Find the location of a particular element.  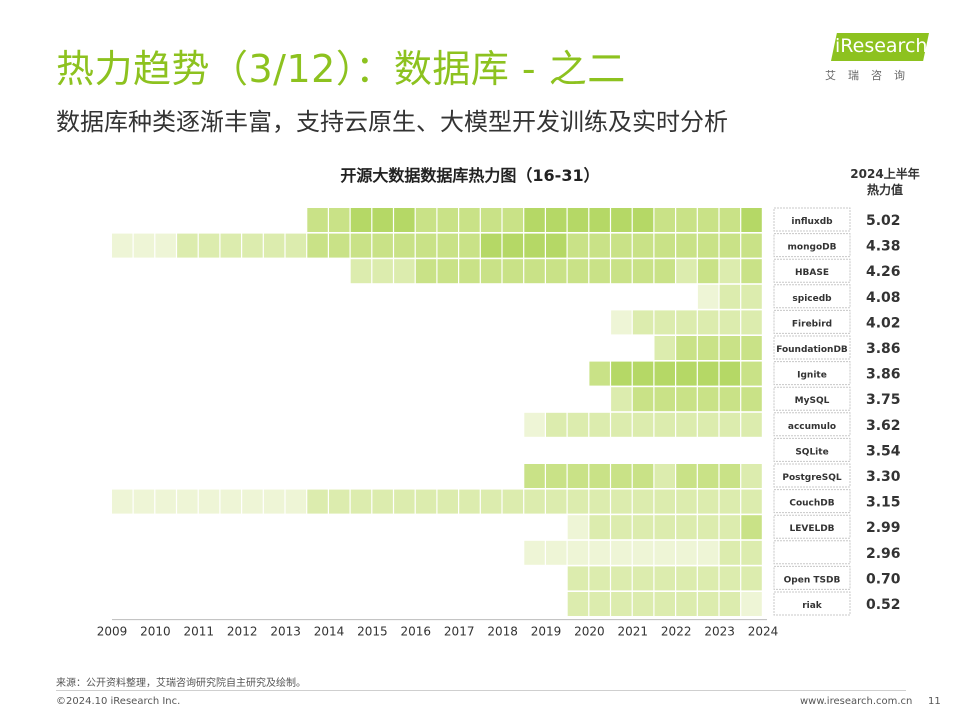

db-logo-label: Open TSDB is located at coordinates (812, 580).